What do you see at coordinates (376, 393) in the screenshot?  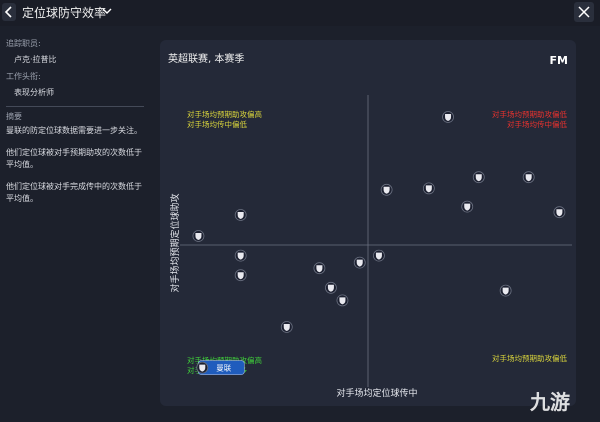 I see `x-axis-label: 对手场均定位球传中` at bounding box center [376, 393].